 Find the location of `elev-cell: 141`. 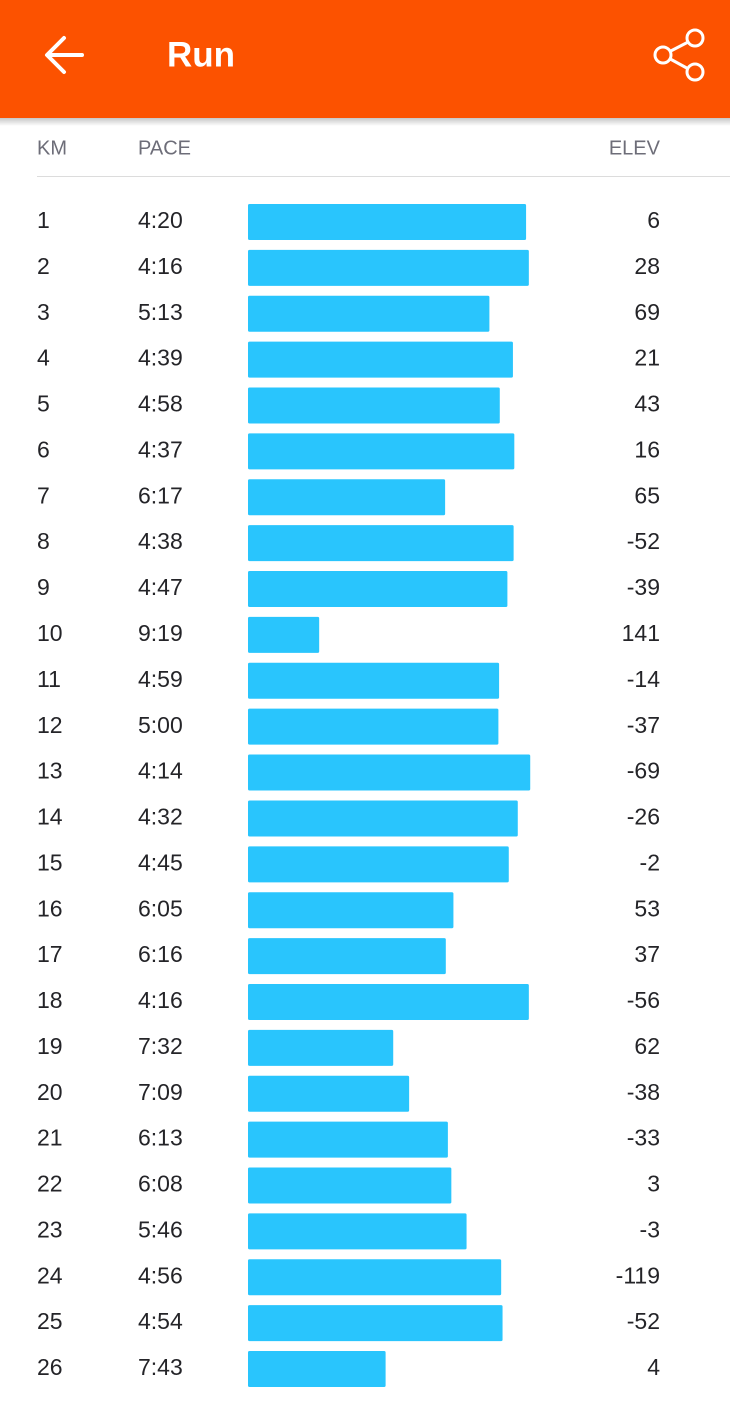

elev-cell: 141 is located at coordinates (641, 633).